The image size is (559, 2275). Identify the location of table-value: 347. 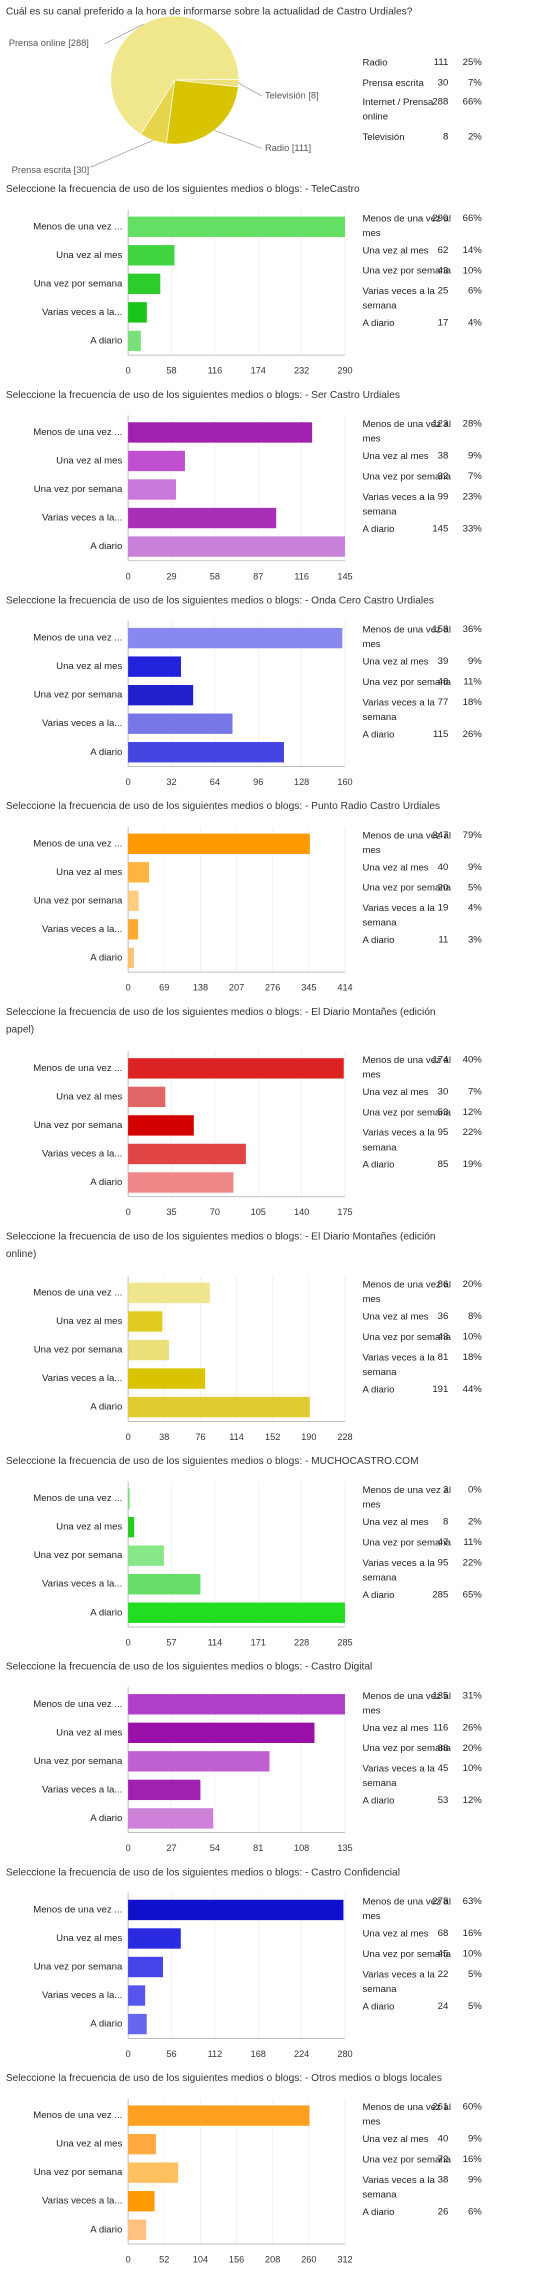
(440, 835).